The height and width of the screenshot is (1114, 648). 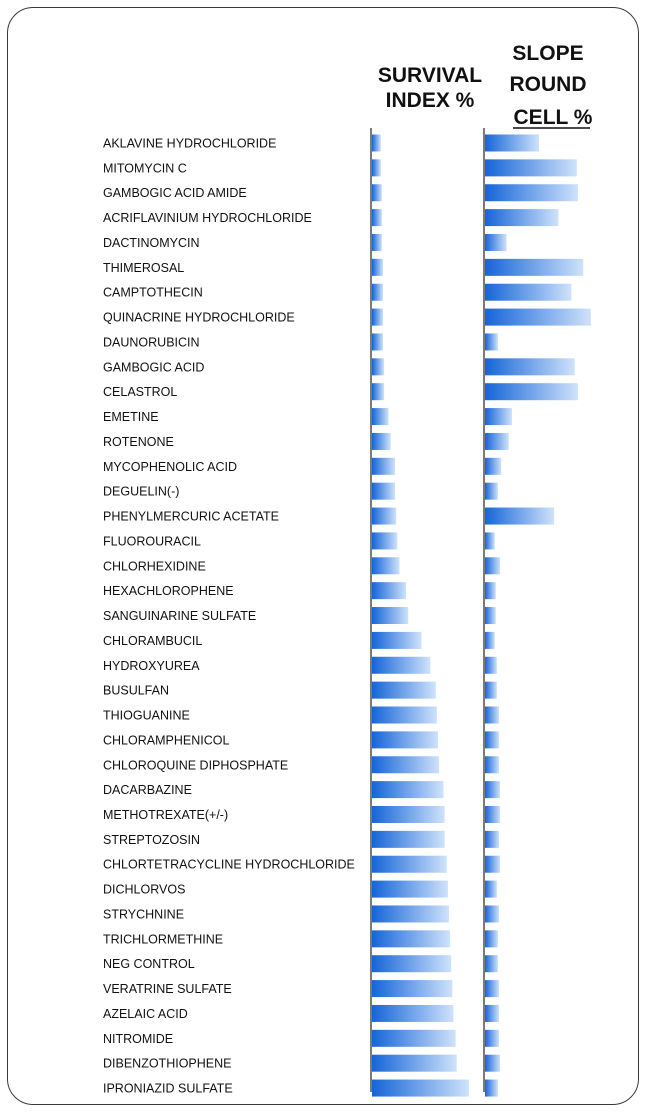 I want to click on category-label: AZELAIC ACID, so click(x=145, y=1014).